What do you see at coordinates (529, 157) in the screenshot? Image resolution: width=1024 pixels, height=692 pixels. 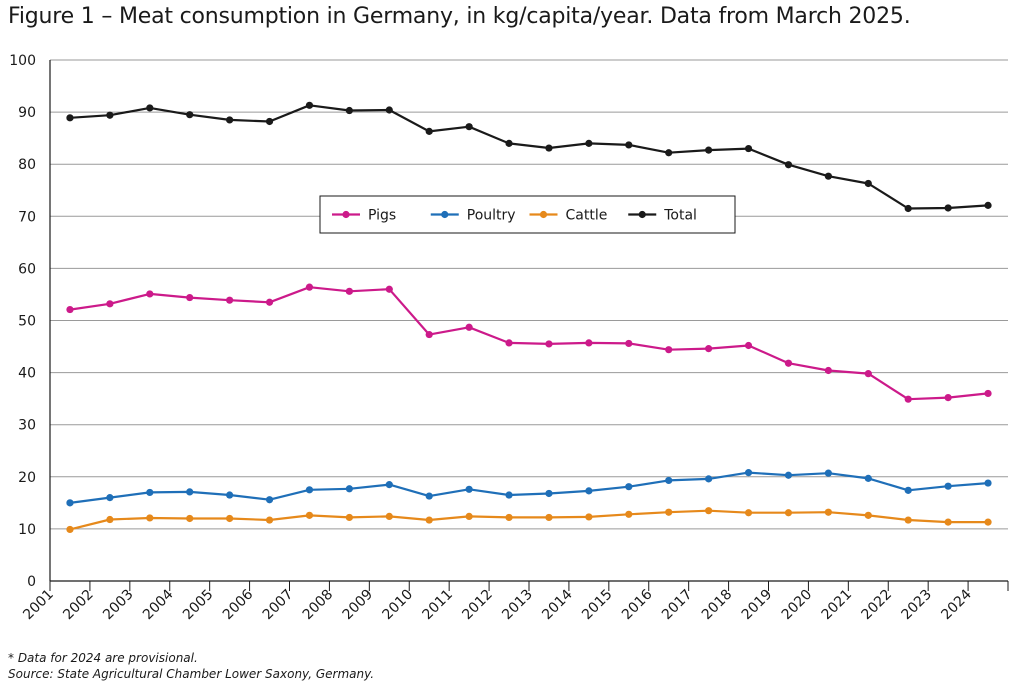 I see `series-line-total` at bounding box center [529, 157].